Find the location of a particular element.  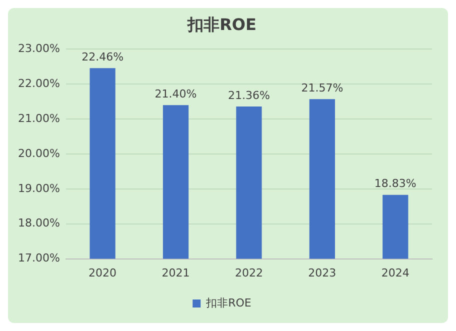

x-tick-label: 2023 is located at coordinates (322, 273).